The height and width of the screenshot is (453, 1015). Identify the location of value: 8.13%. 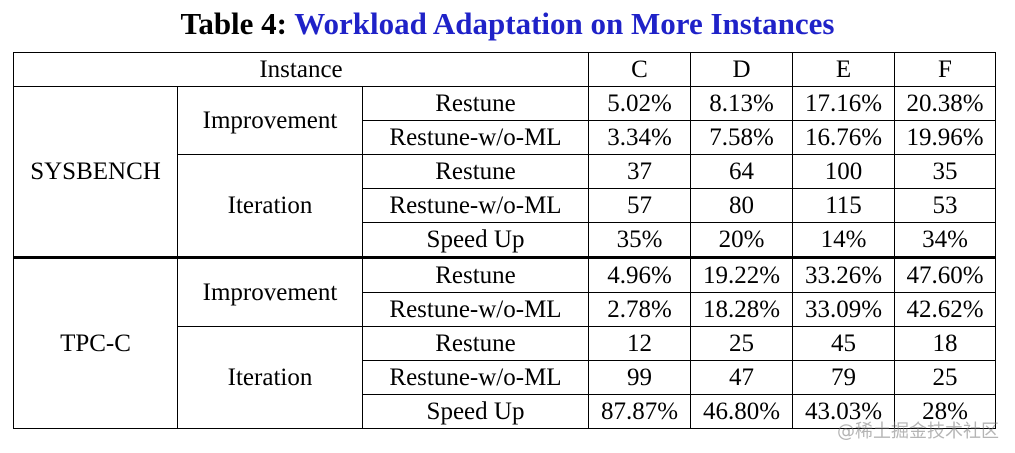
(741, 103).